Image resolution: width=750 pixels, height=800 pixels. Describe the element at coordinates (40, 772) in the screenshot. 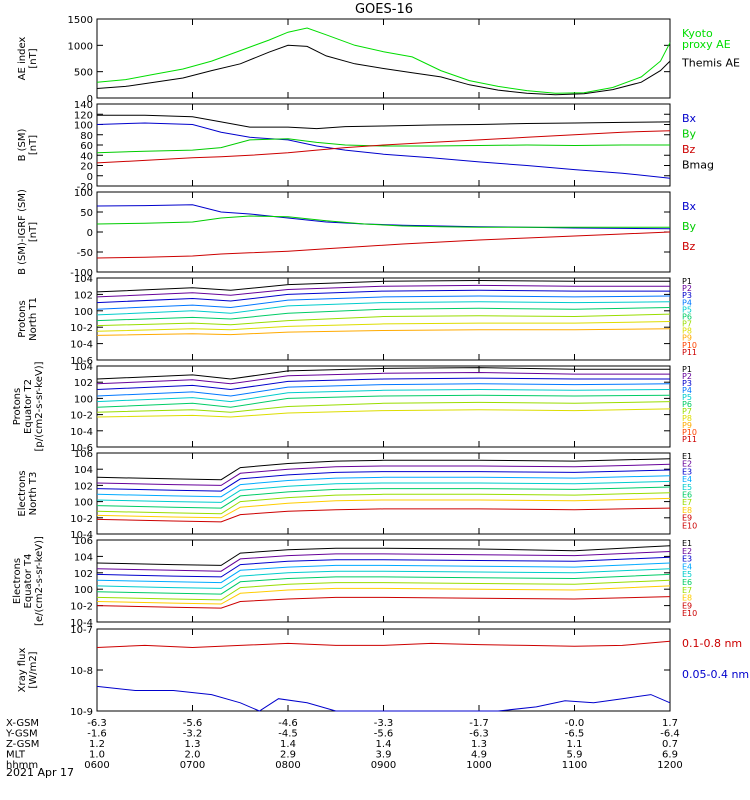

I see `date-label: 2021 Apr 17` at that location.